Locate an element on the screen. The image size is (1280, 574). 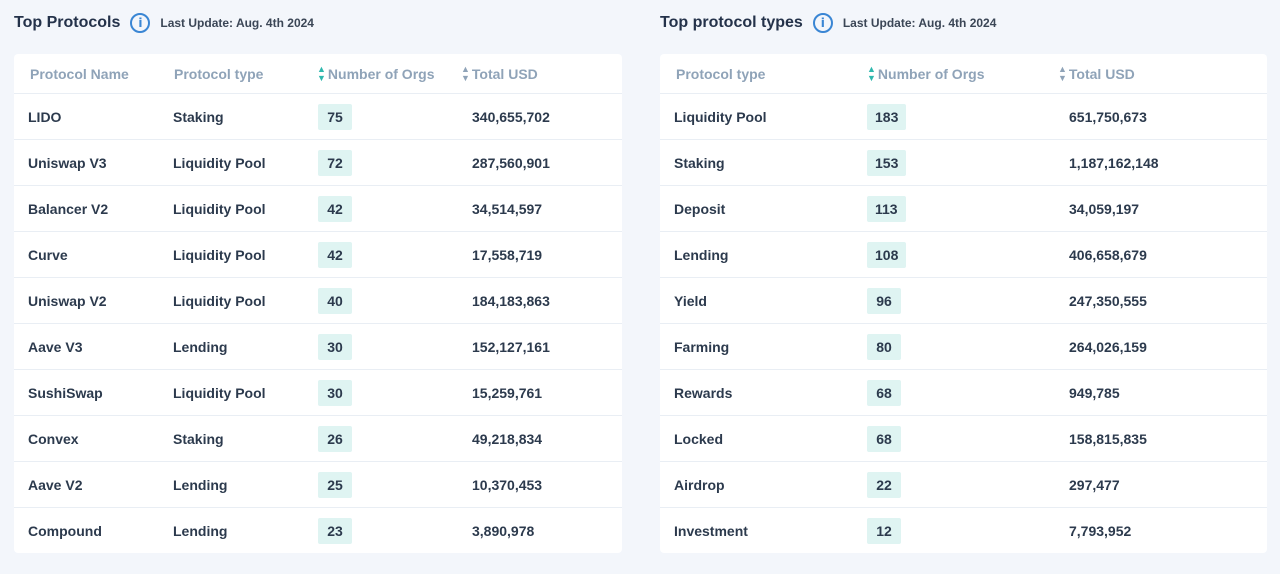
number-of-orgs-badge: 183 is located at coordinates (887, 116).